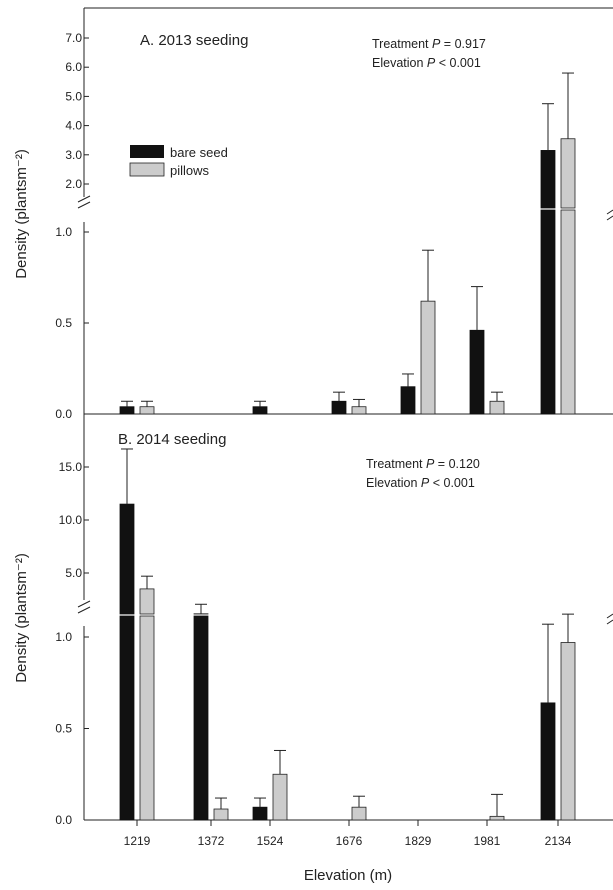 The height and width of the screenshot is (890, 613). What do you see at coordinates (548, 312) in the screenshot?
I see `panel-a-bar-bare-seed-lower` at bounding box center [548, 312].